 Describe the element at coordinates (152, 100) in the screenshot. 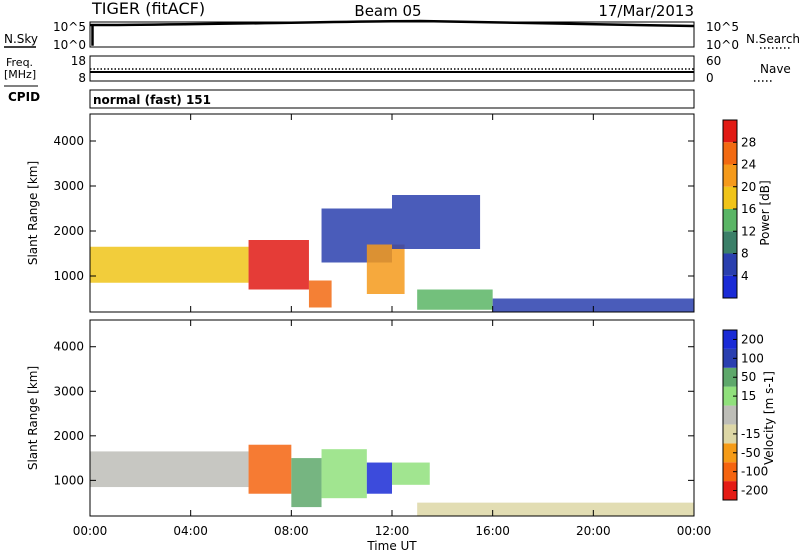

I see `cpid-text: normal (fast) 151` at that location.